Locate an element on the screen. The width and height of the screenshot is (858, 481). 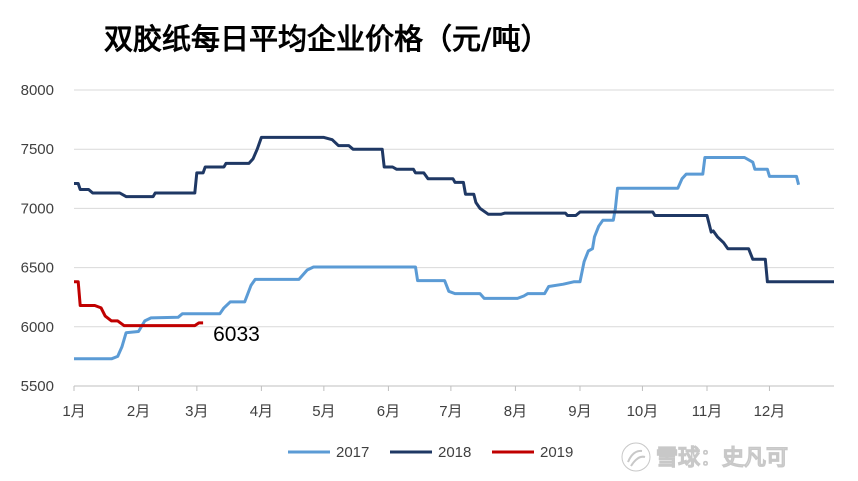
x-tick-label: 11月 is located at coordinates (707, 411).